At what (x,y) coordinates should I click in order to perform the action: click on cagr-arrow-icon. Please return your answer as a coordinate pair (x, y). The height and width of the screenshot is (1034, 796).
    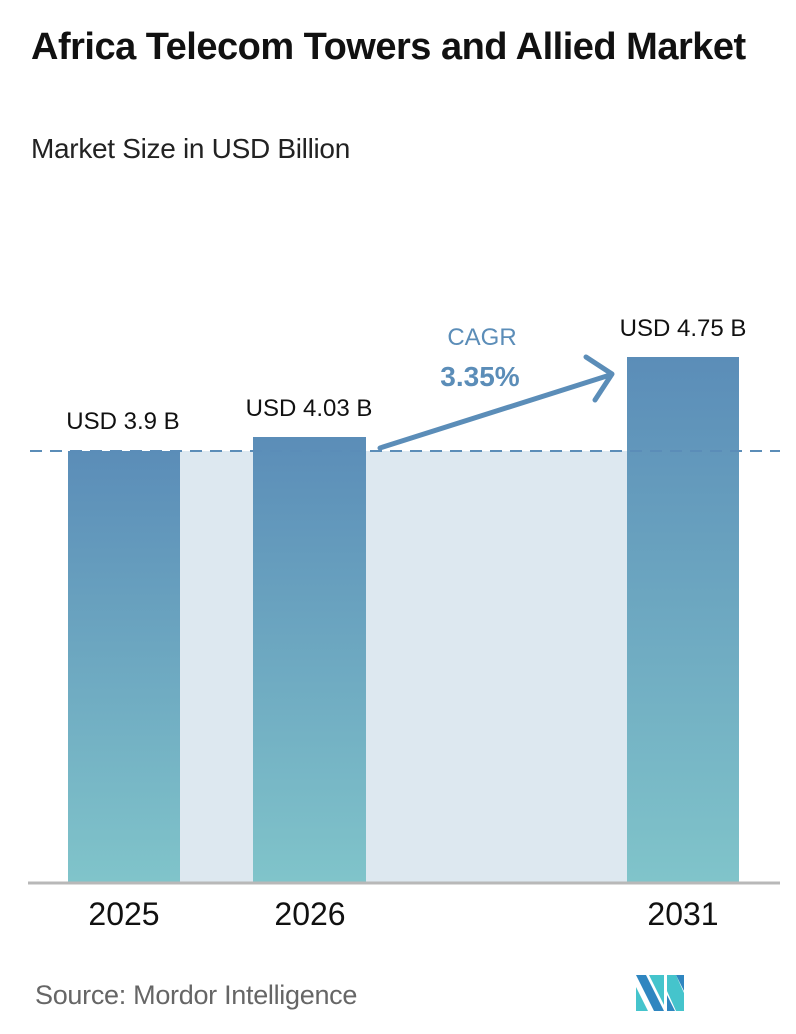
    Looking at the image, I should click on (496, 402).